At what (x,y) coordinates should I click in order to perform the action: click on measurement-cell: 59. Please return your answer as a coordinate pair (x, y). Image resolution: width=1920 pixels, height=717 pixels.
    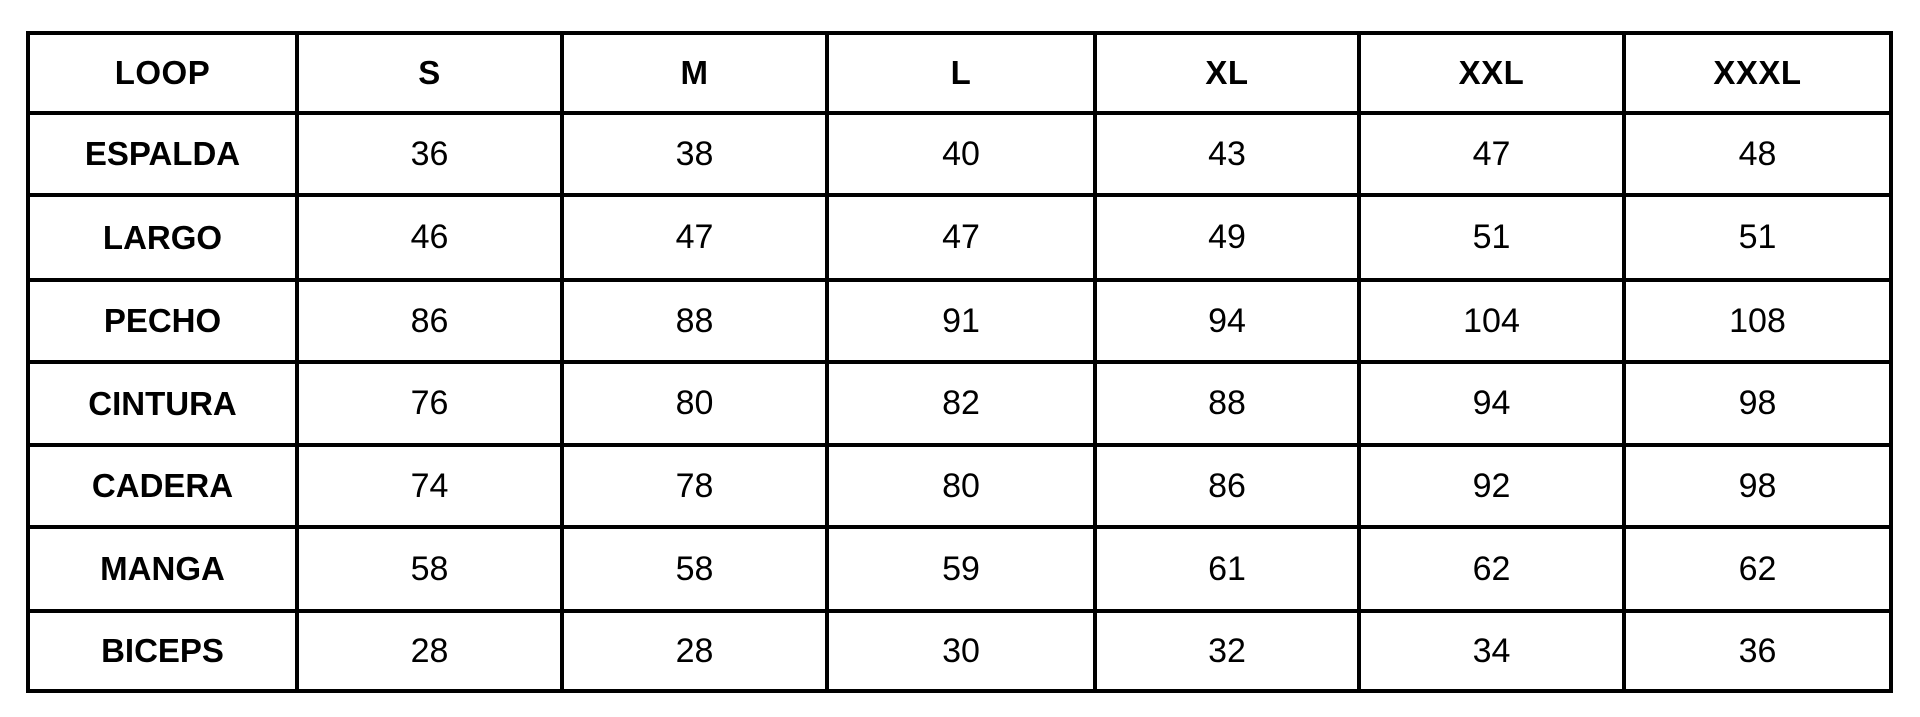
    Looking at the image, I should click on (961, 569).